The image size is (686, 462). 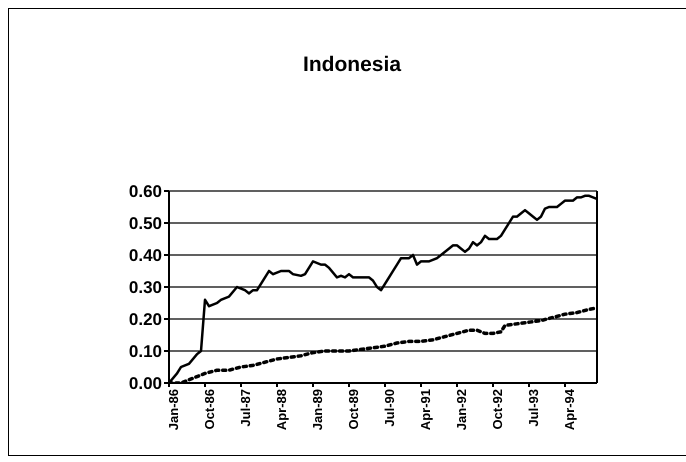 I want to click on x-tick-label: Jan-92, so click(x=462, y=409).